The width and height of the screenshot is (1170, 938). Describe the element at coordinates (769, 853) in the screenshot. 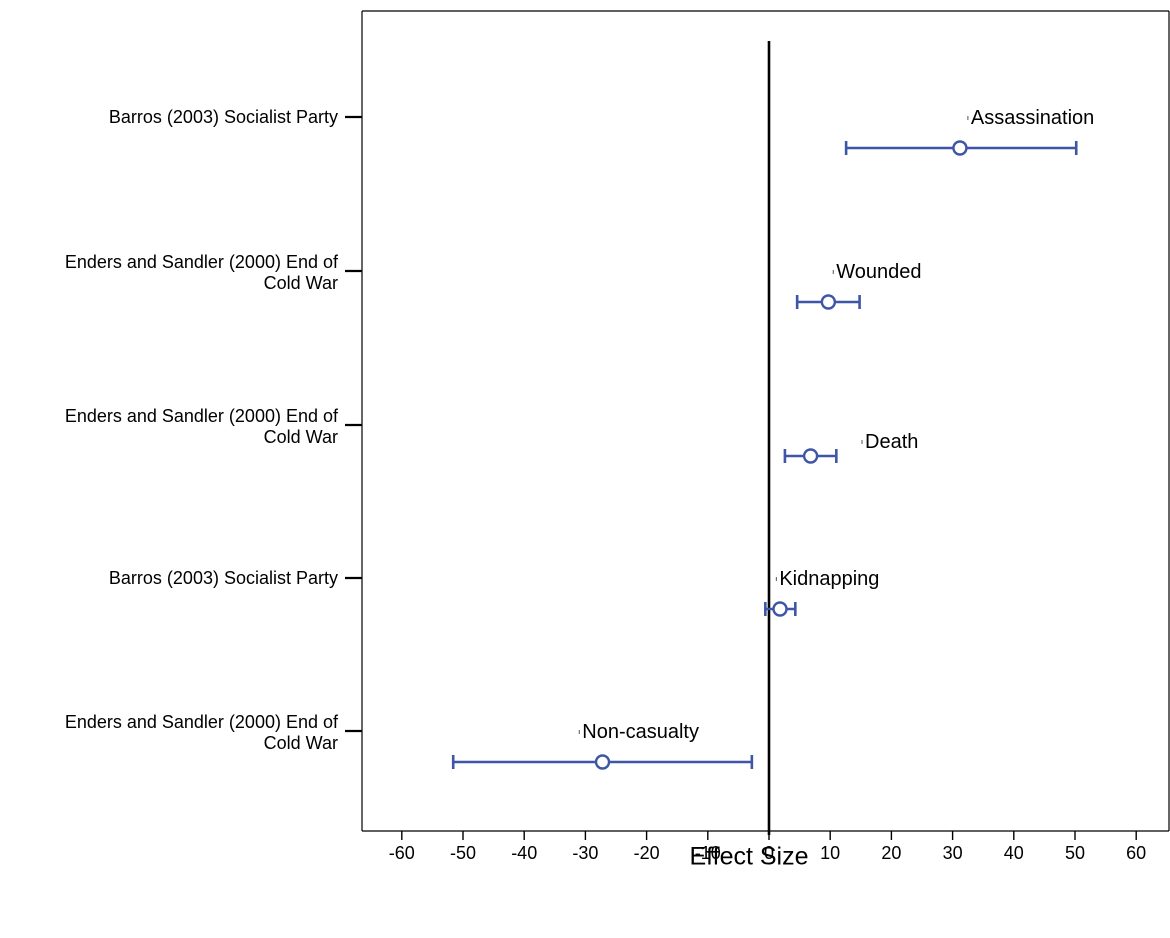

I see `x-tick-label: 0` at that location.